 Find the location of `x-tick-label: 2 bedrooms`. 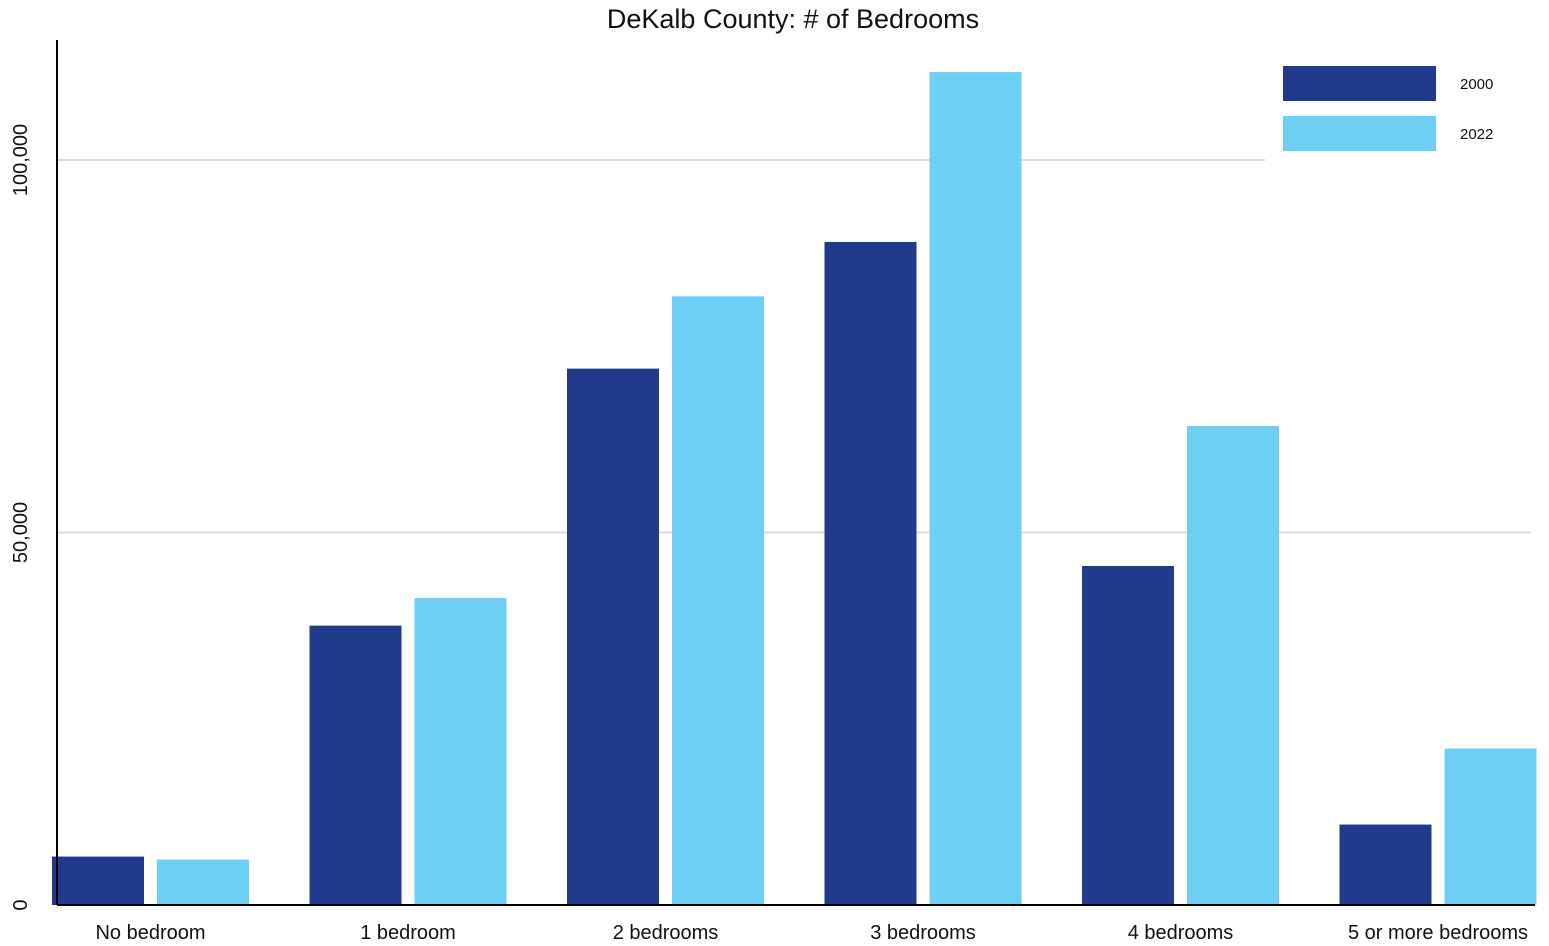

x-tick-label: 2 bedrooms is located at coordinates (666, 933).